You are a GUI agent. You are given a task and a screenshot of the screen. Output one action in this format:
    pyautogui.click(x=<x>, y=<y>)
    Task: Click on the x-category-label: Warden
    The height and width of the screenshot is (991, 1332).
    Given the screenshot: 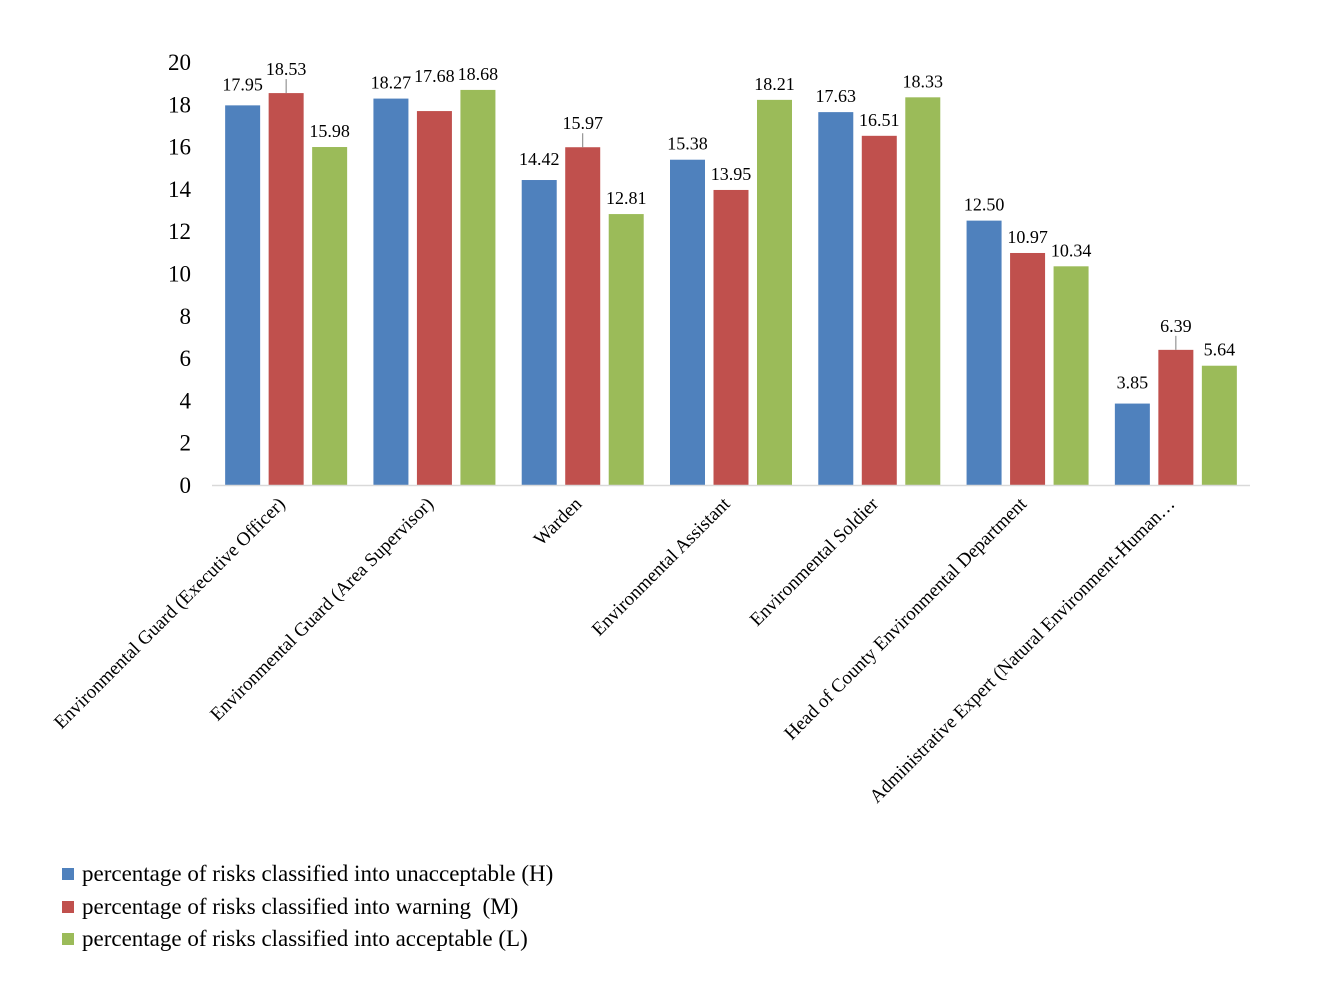 What is the action you would take?
    pyautogui.click(x=558, y=521)
    